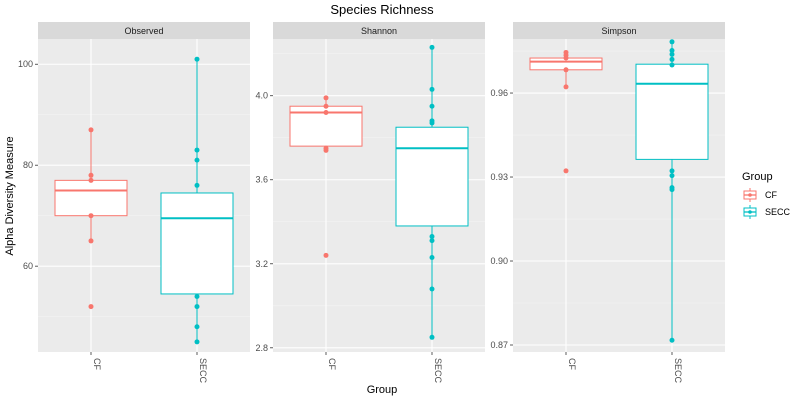 The height and width of the screenshot is (400, 800). What do you see at coordinates (499, 177) in the screenshot?
I see `y-tick-label: 0.93` at bounding box center [499, 177].